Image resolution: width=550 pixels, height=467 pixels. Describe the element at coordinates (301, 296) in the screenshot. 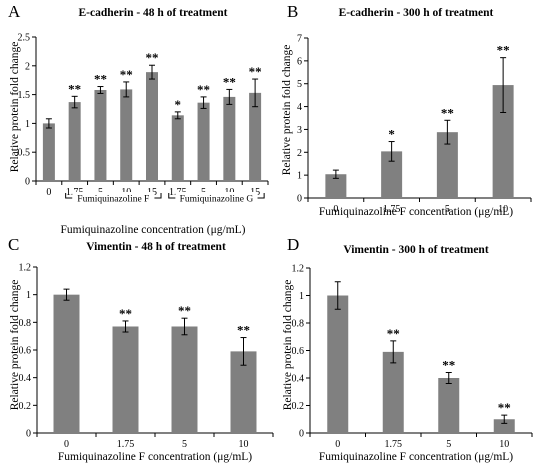

I see `panel-d-y-tick-label: 1` at that location.